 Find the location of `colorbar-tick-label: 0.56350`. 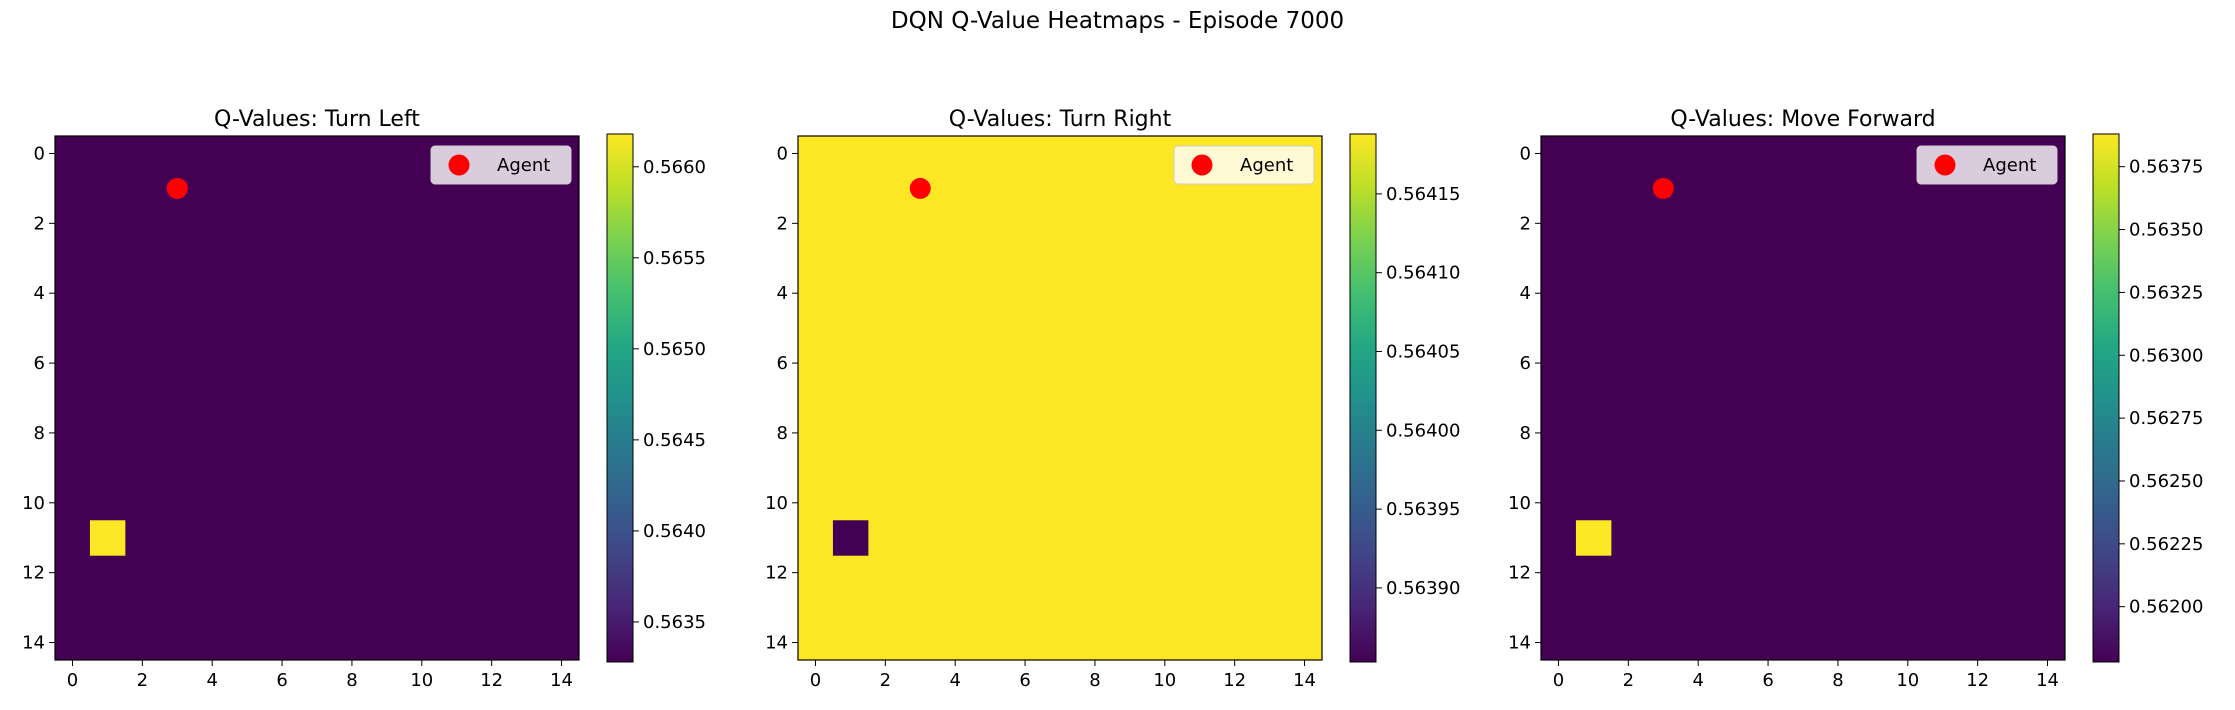

colorbar-tick-label: 0.56350 is located at coordinates (2166, 230).